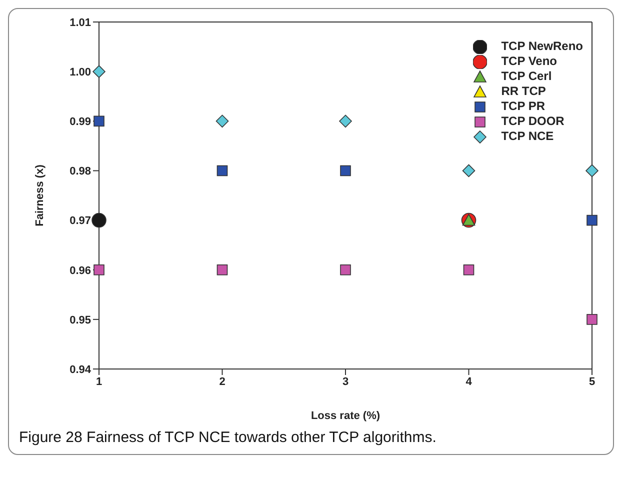  I want to click on legend-label: TCP NCE, so click(527, 136).